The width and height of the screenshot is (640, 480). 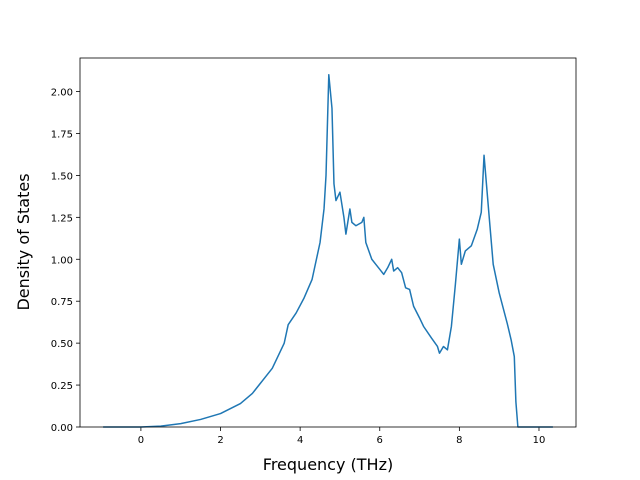 I want to click on y-tick-label: 0.75, so click(x=62, y=302).